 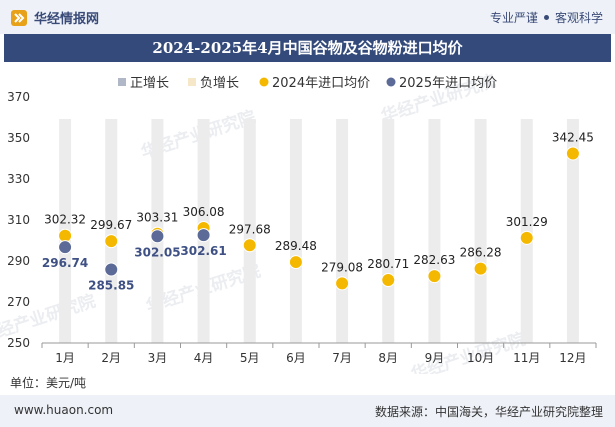 What do you see at coordinates (434, 276) in the screenshot?
I see `point-2024-9月` at bounding box center [434, 276].